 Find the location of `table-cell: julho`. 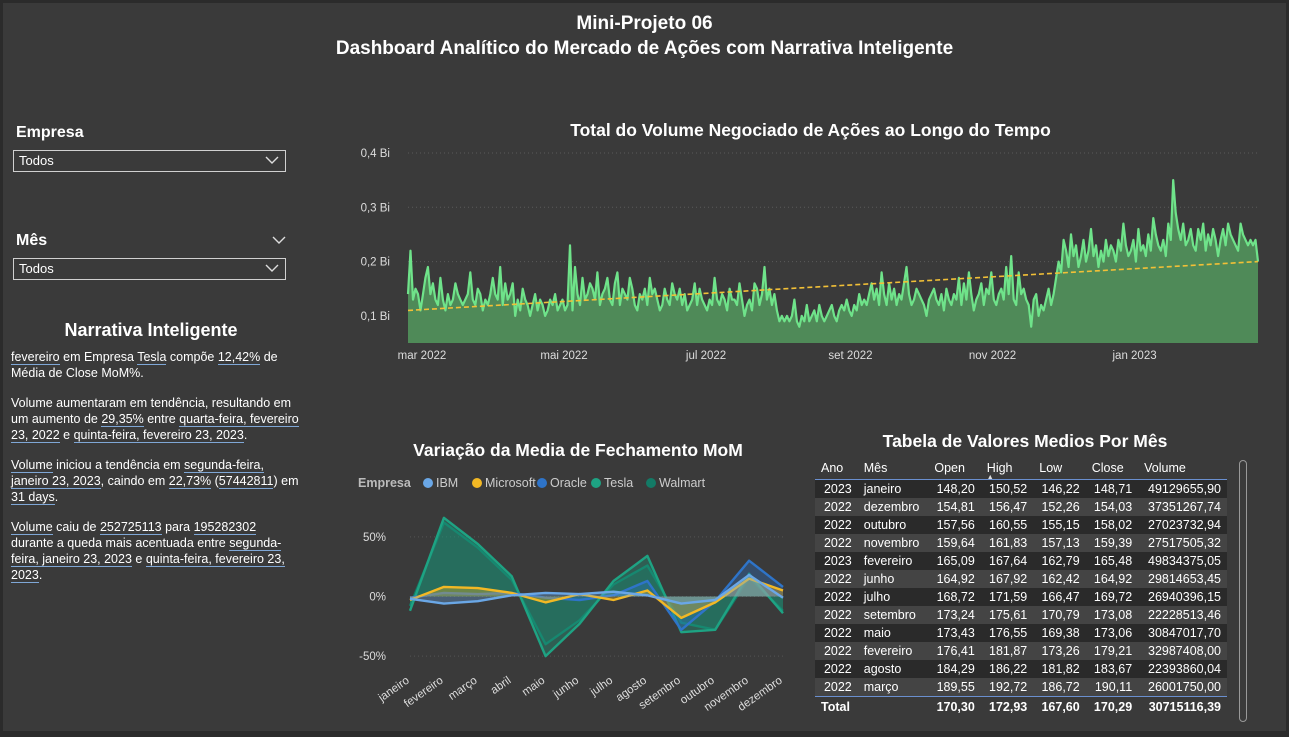

table-cell: julho is located at coordinates (893, 596).